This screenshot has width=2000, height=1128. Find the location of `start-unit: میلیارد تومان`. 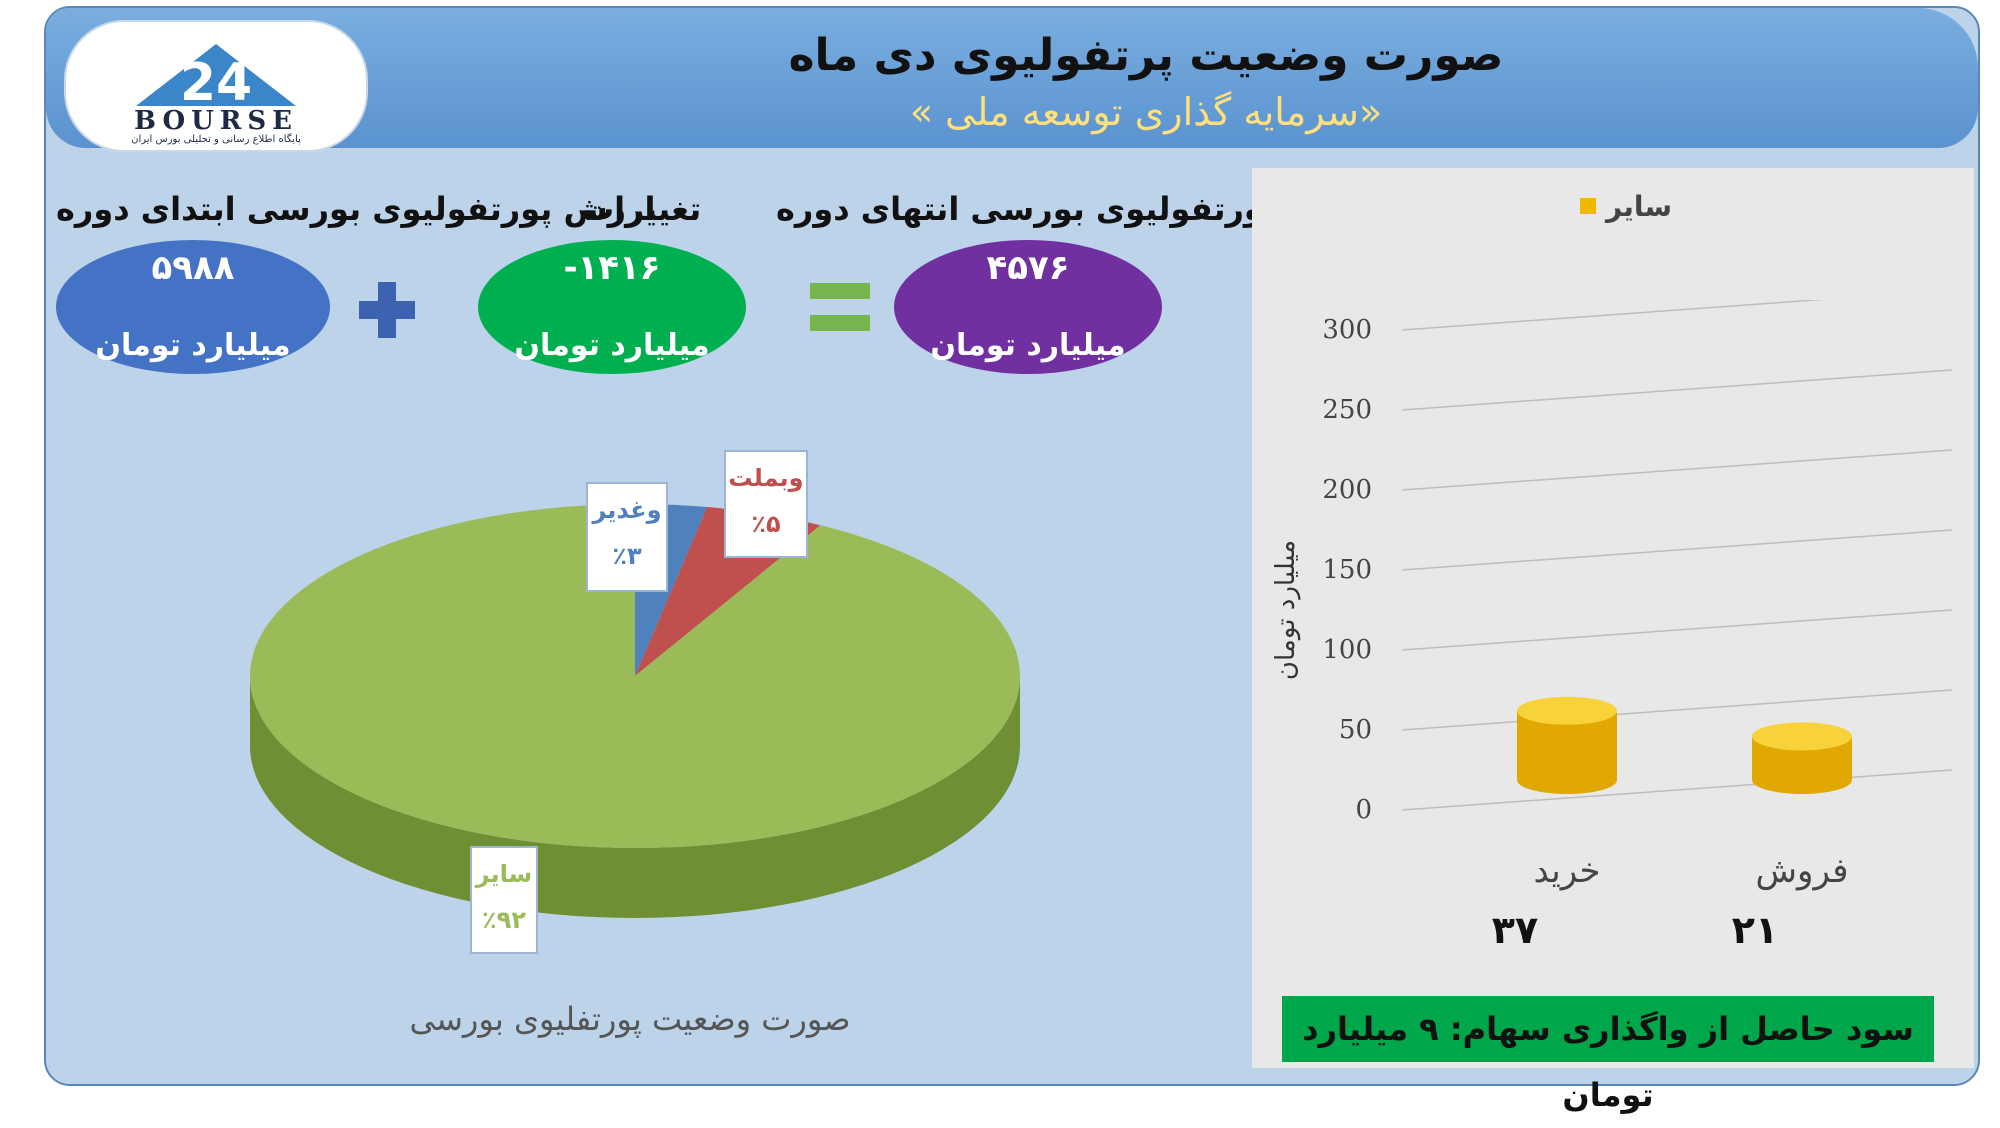

start-unit: میلیارد تومان is located at coordinates (193, 345).